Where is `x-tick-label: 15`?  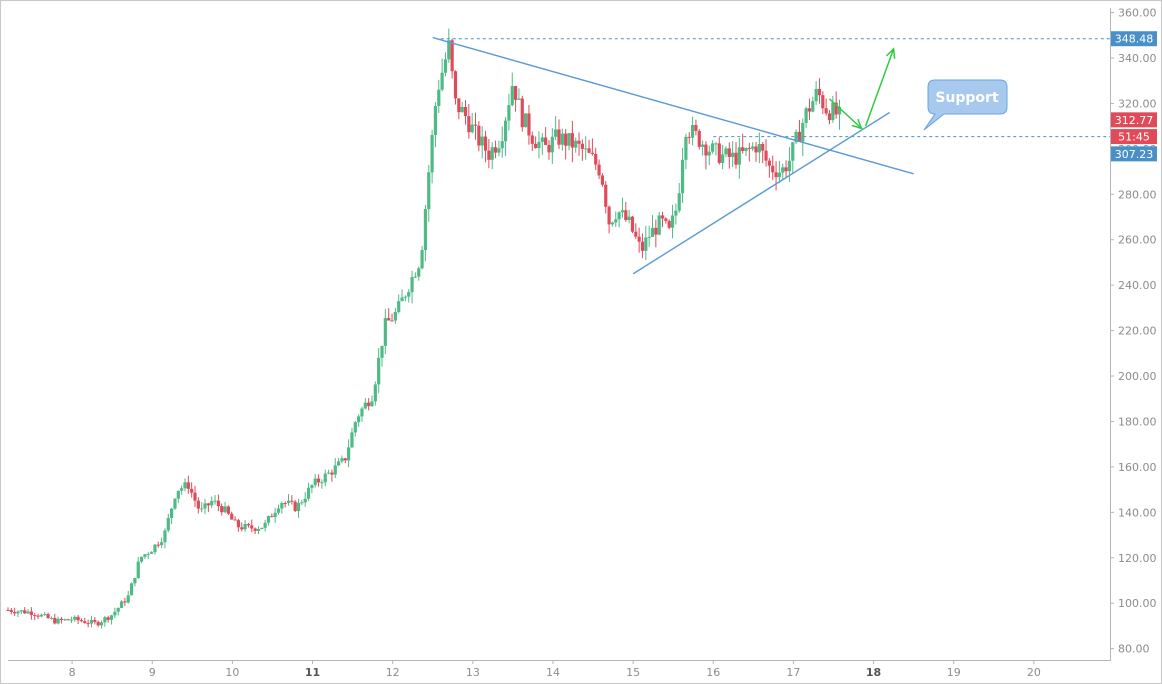
x-tick-label: 15 is located at coordinates (633, 672).